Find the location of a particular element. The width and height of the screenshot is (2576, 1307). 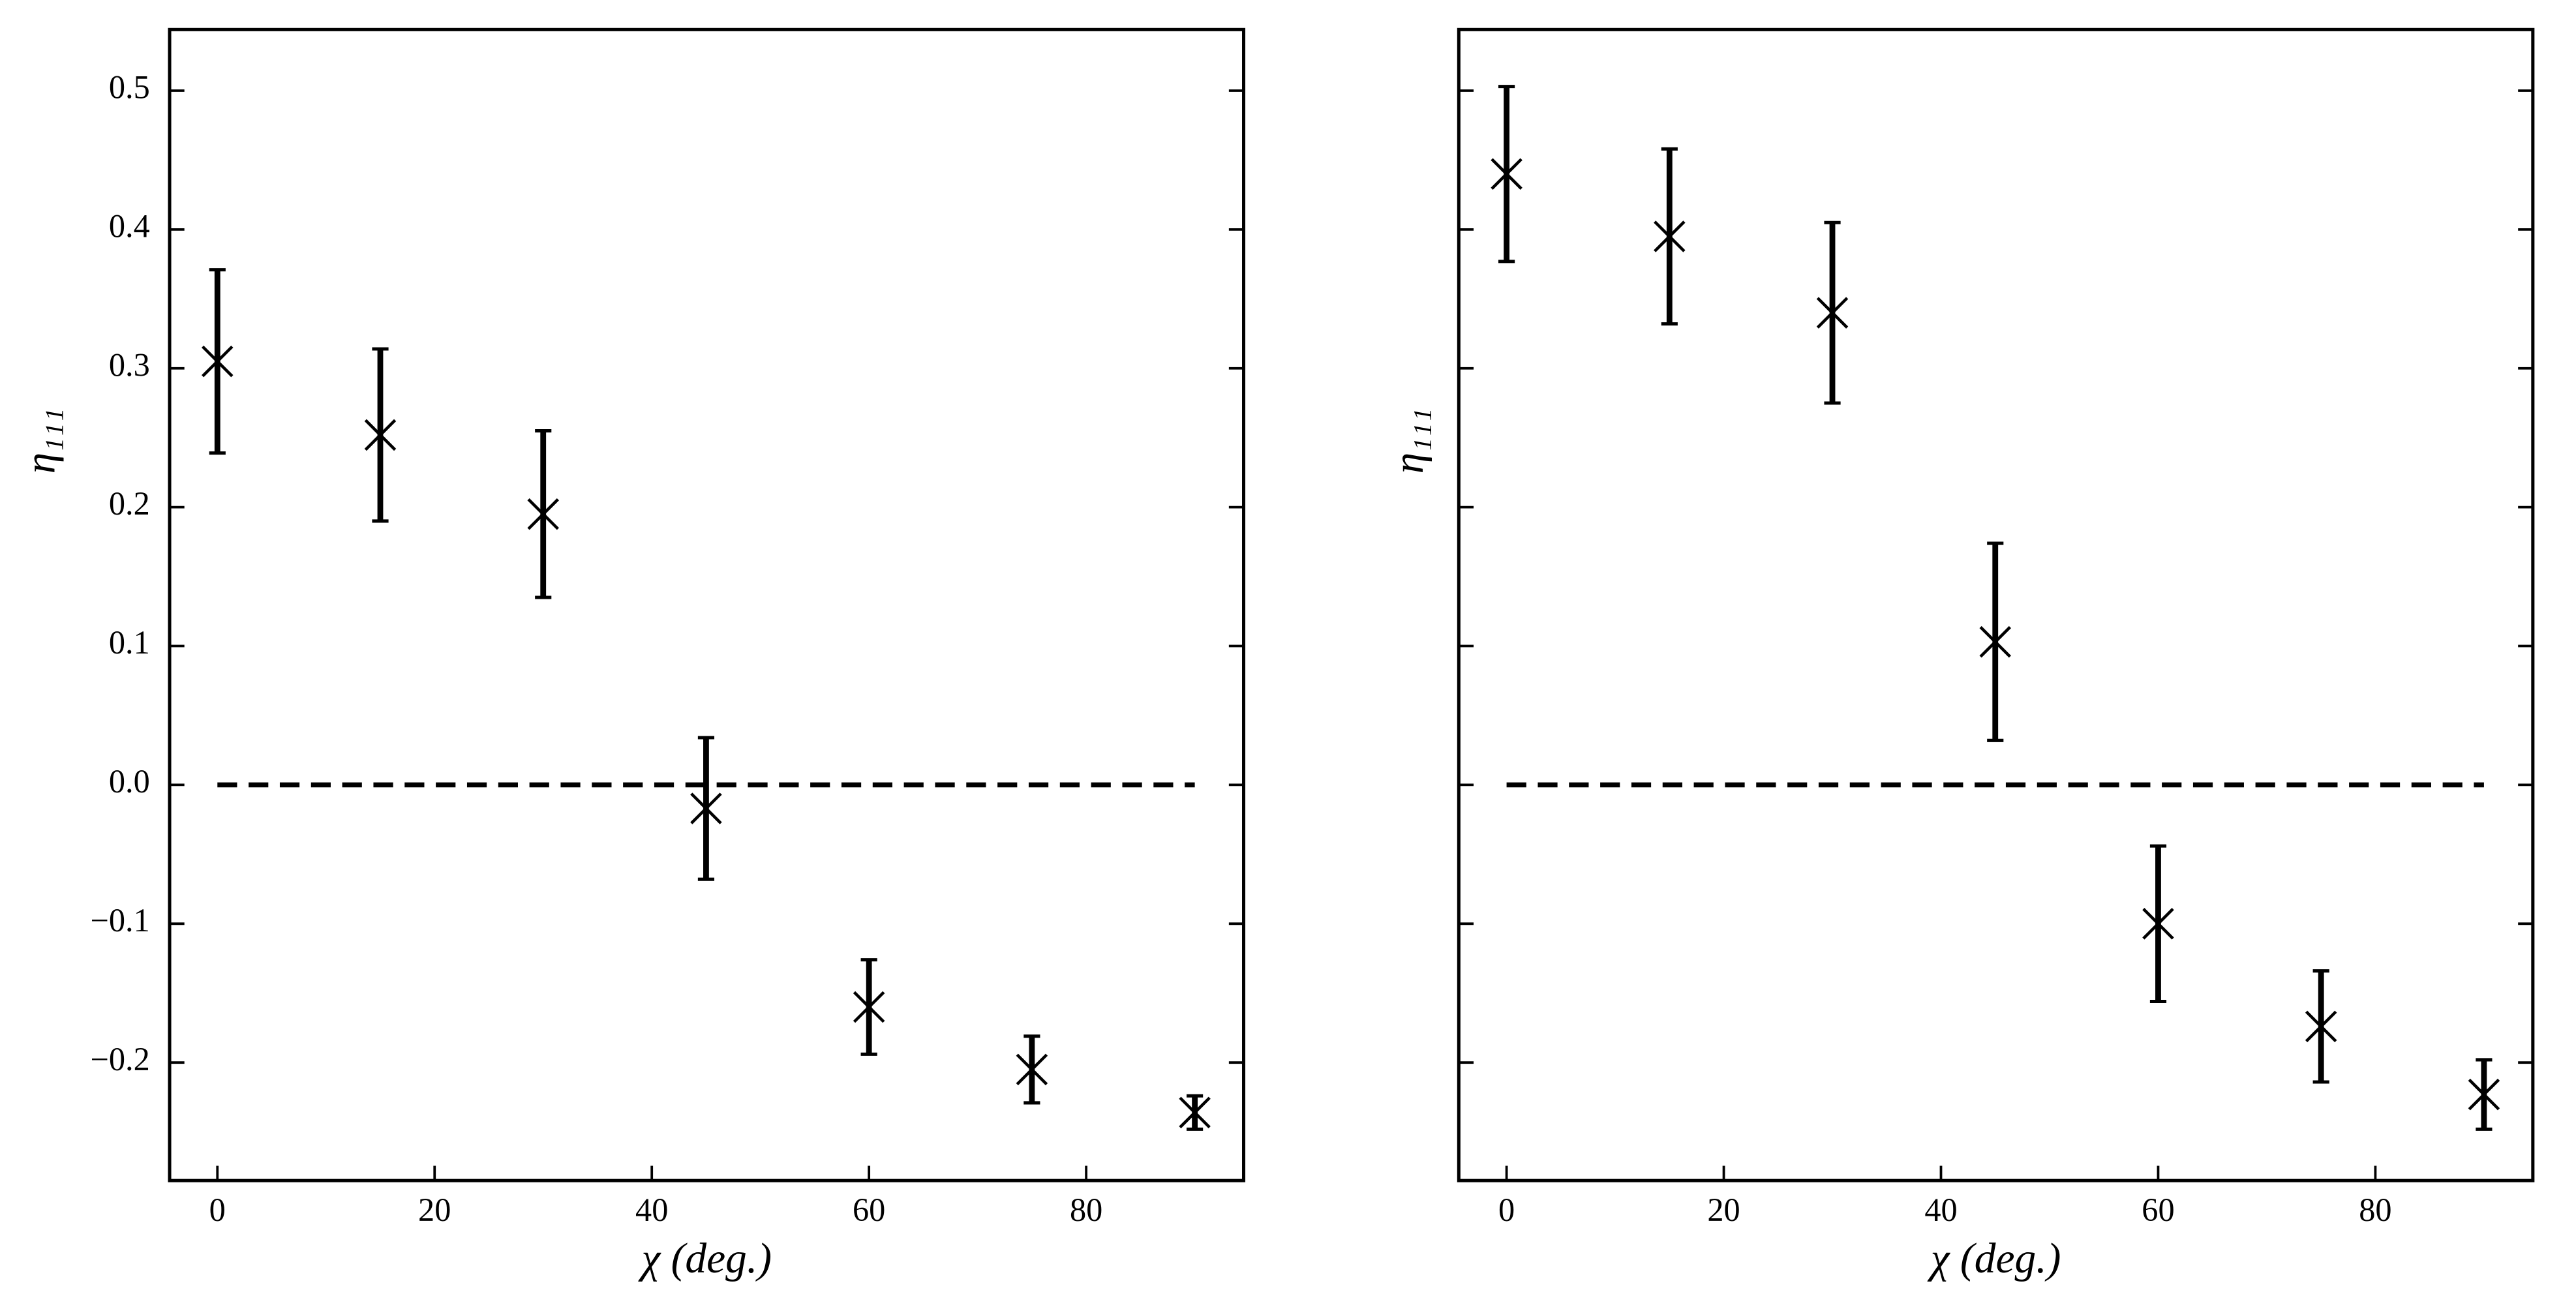

y-tick-label: 0.0 is located at coordinates (130, 781).